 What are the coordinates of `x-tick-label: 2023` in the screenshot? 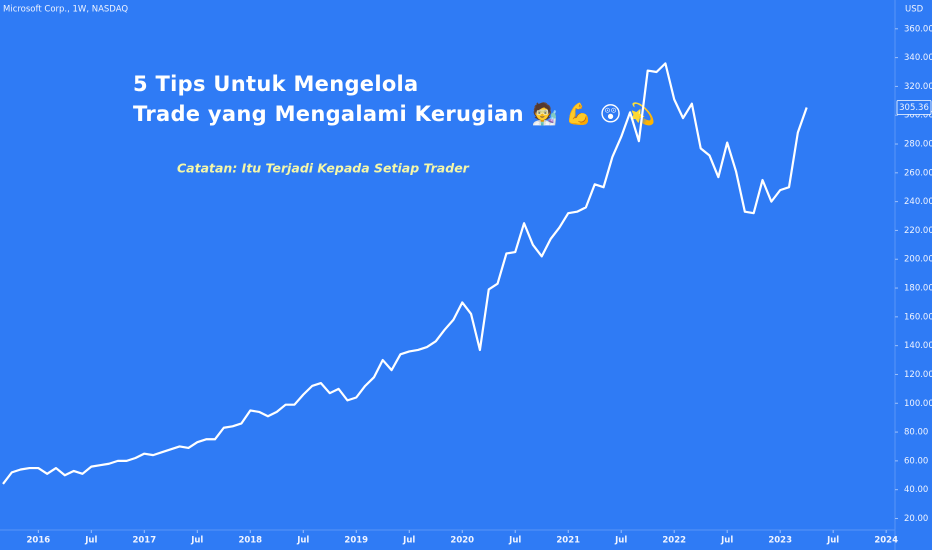 It's located at (780, 541).